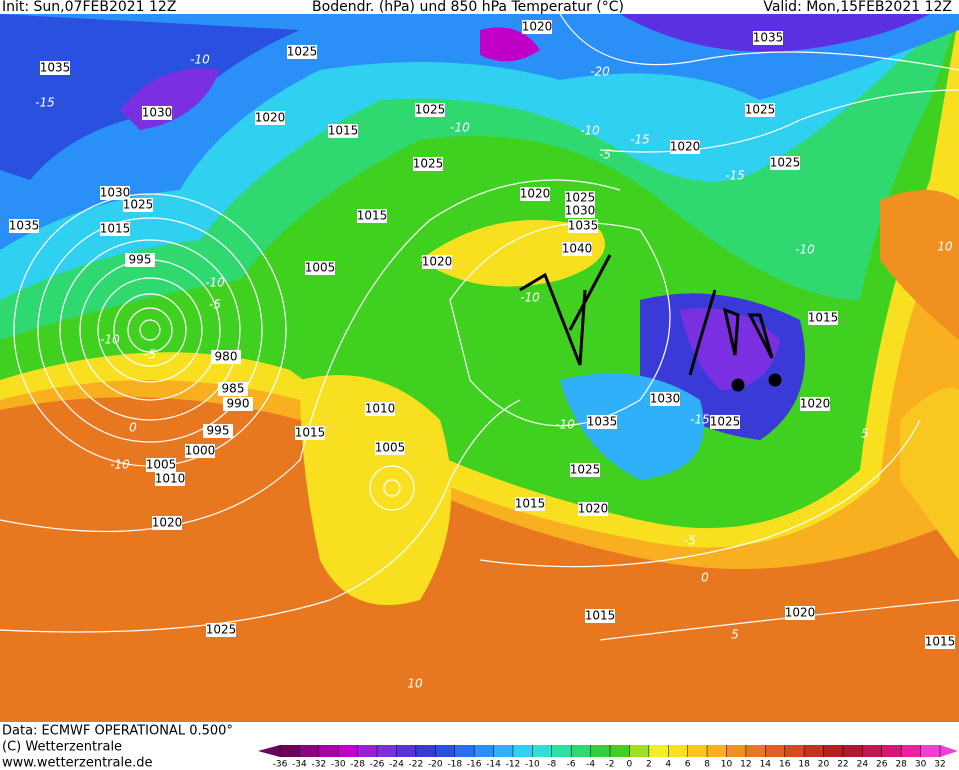 The width and height of the screenshot is (959, 770). What do you see at coordinates (89, 7) in the screenshot?
I see `init-time: Init: Sun,07FEB2021 12Z` at bounding box center [89, 7].